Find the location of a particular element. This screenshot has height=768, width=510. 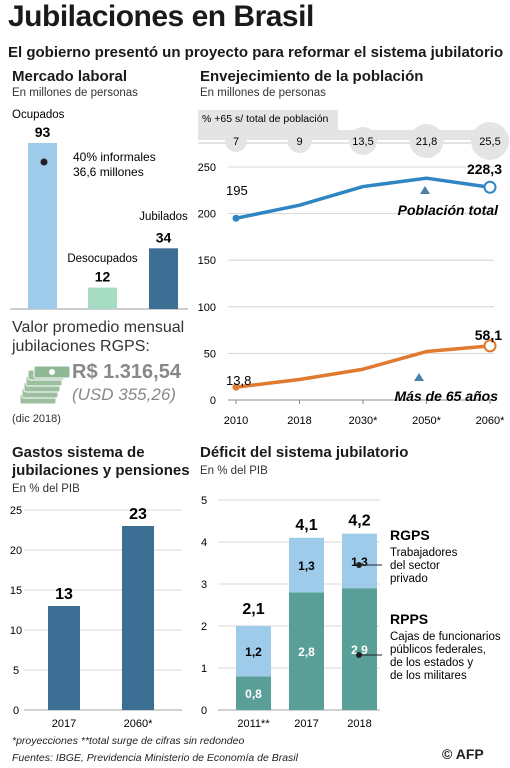

population-y-tick: 250 is located at coordinates (207, 168).